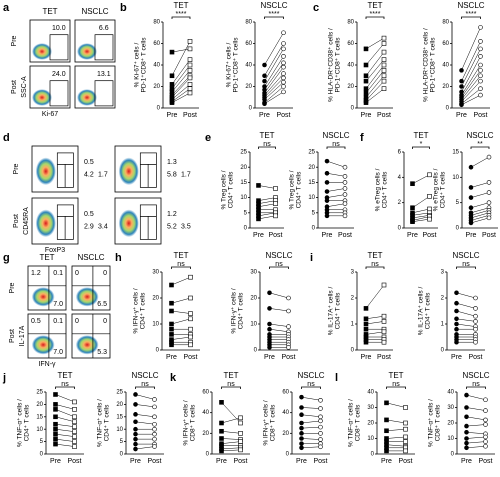  I want to click on y-axis-label: % TNF-α⁺ cells /, so click(20, 423).